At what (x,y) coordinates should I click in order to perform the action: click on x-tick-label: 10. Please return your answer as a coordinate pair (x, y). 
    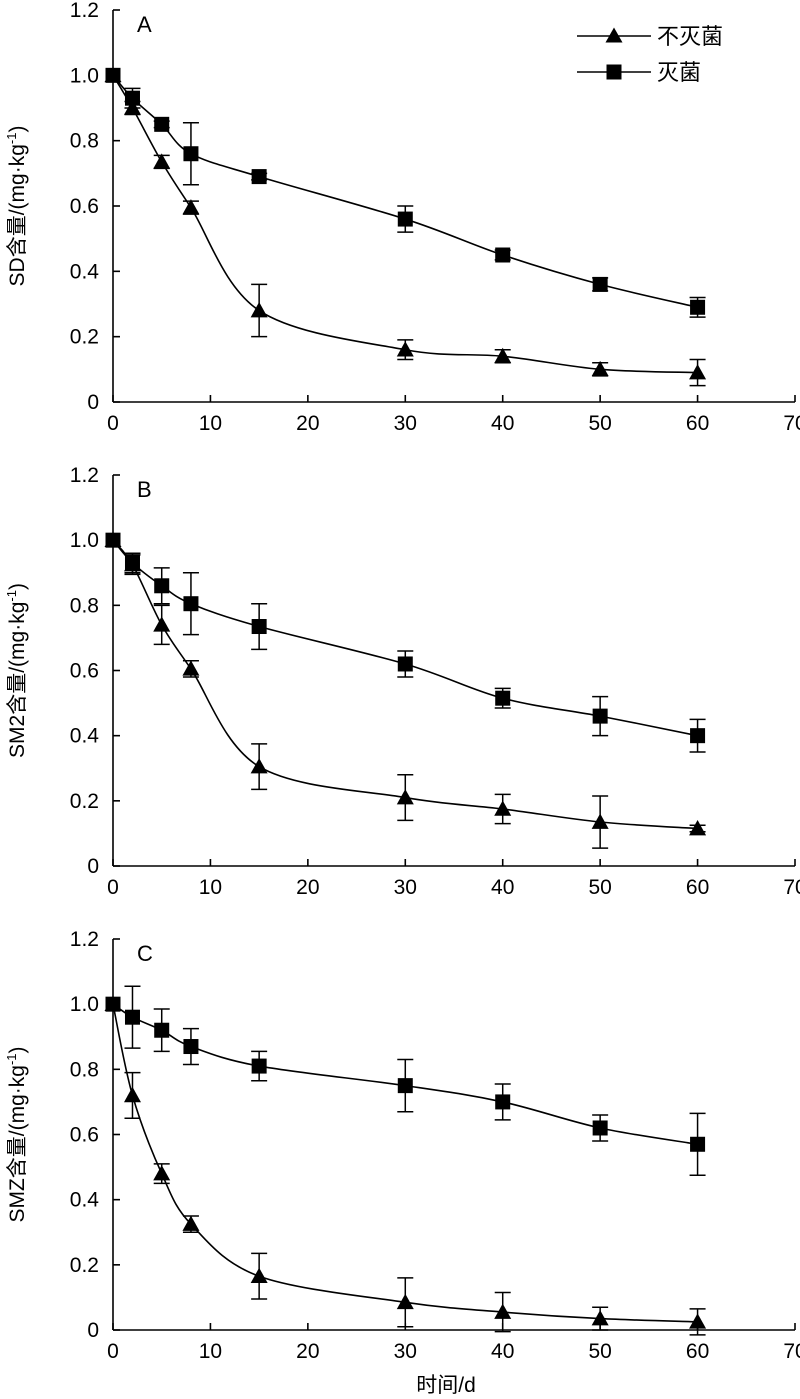
    Looking at the image, I should click on (210, 887).